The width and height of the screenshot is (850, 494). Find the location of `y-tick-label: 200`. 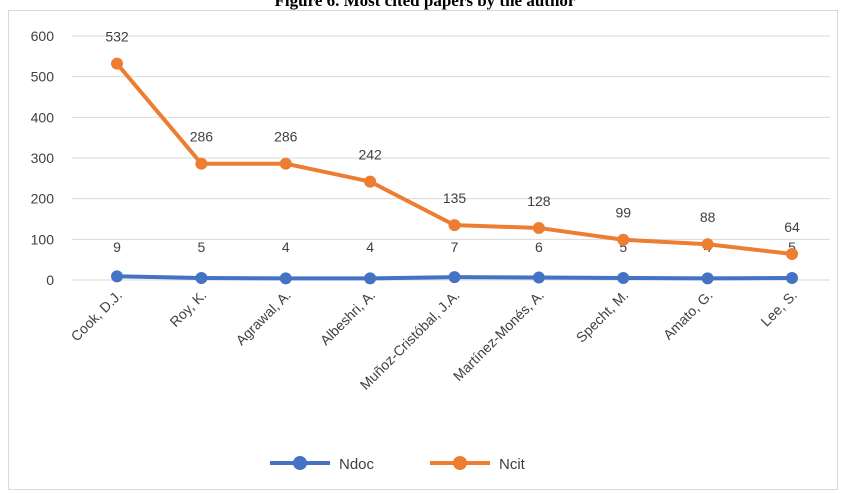

y-tick-label: 200 is located at coordinates (43, 199).